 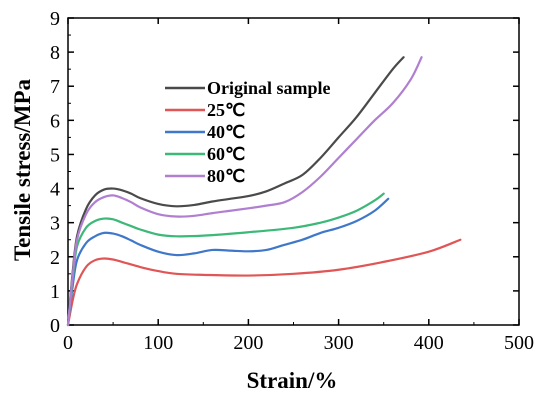 I want to click on y-tick-label: 0, so click(x=55, y=326).